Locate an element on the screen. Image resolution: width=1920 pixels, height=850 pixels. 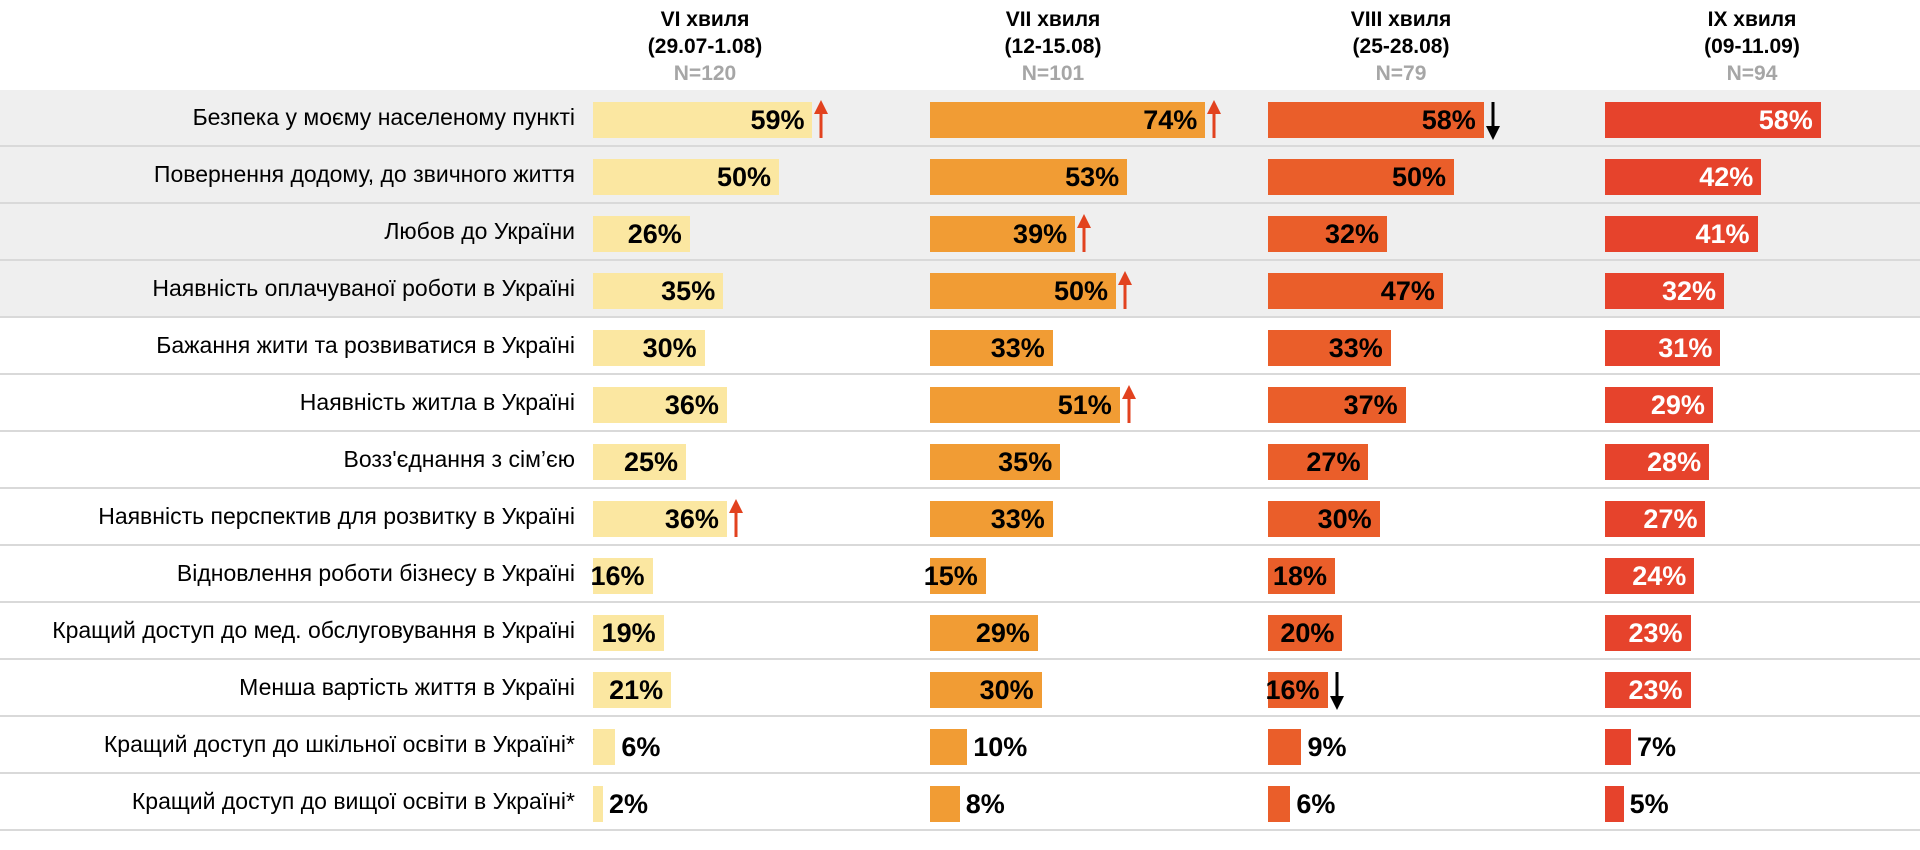
value-label: 18% is located at coordinates (1299, 575).